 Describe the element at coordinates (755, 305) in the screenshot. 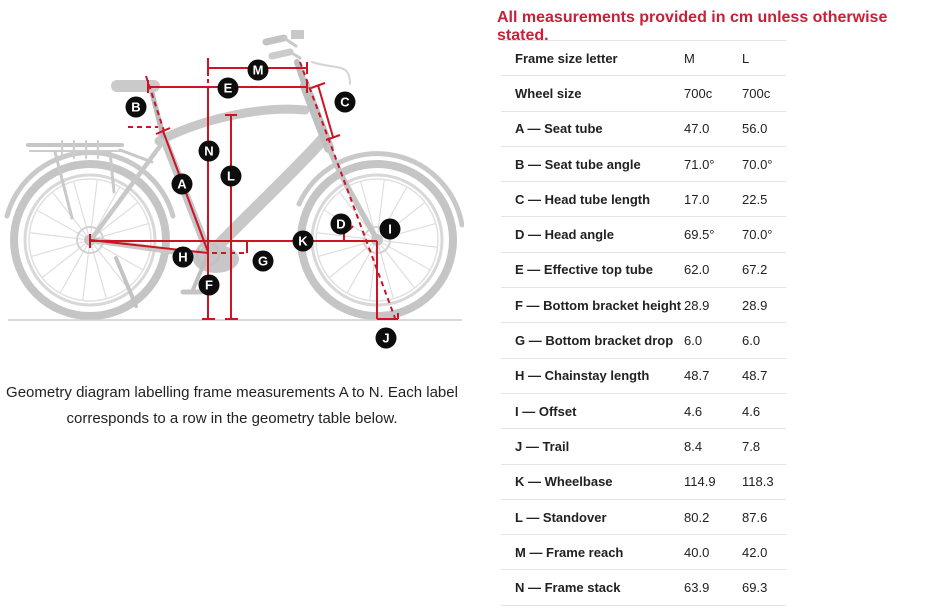

I see `value-l: 28.9` at that location.